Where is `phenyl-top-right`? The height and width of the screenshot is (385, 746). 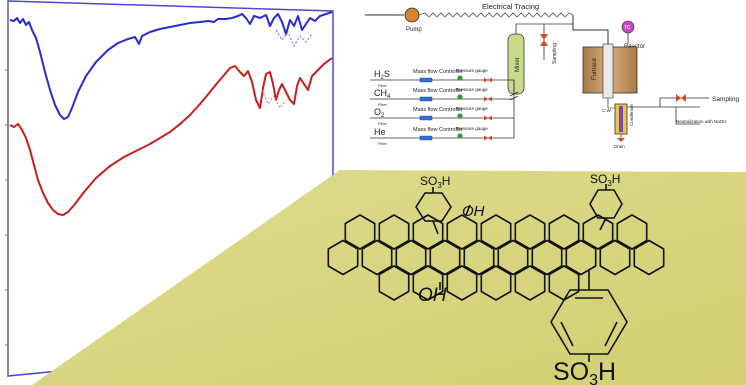 phenyl-top-right is located at coordinates (606, 207).